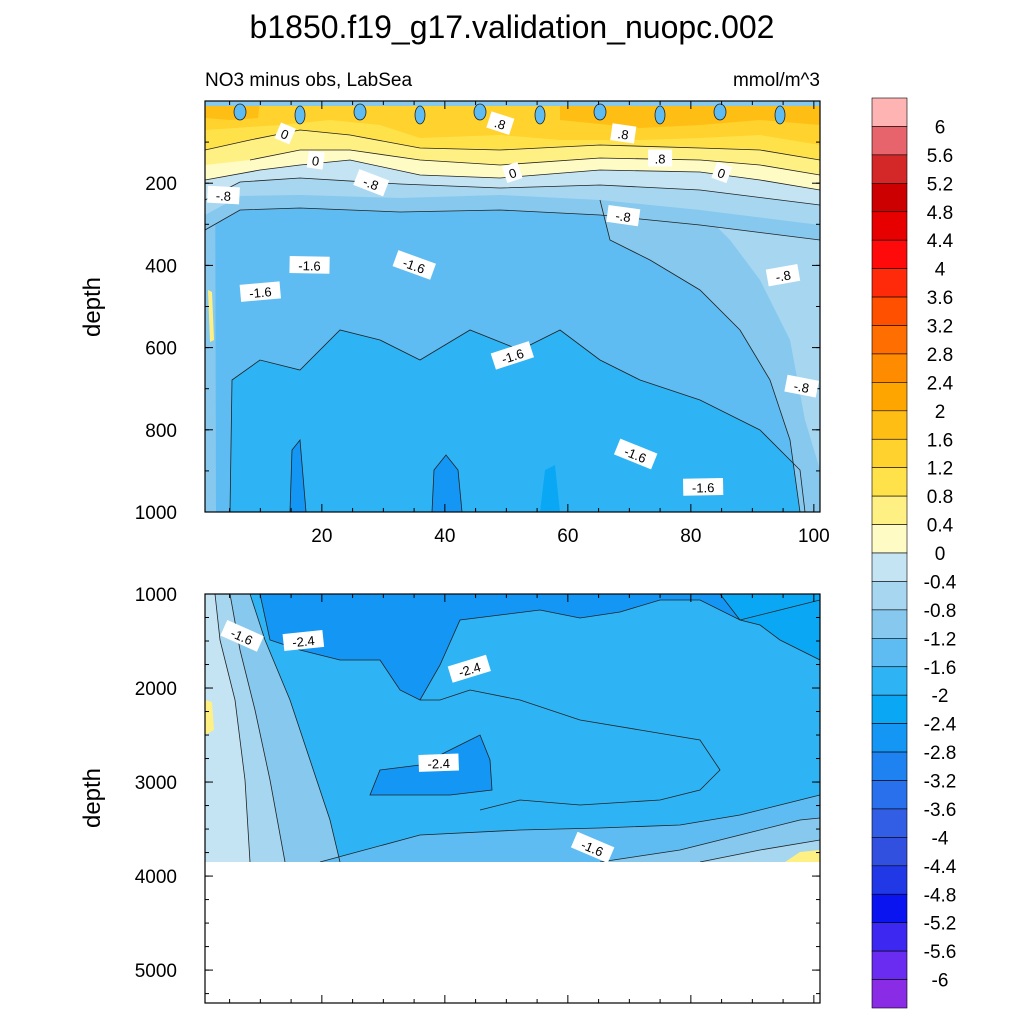 This screenshot has width=1024, height=1024. Describe the element at coordinates (940, 270) in the screenshot. I see `colorbar-label: 4` at that location.